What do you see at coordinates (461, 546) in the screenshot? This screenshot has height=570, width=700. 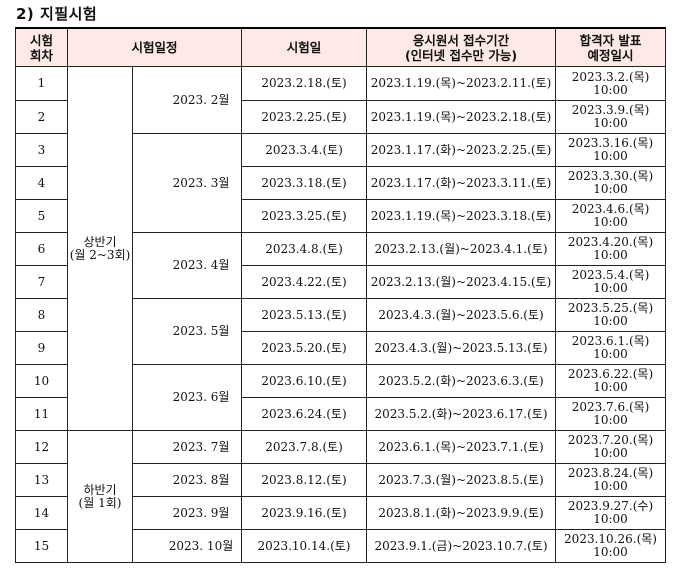 I see `application-period: 2023.9.1.(금)~2023.10.7.(토)` at bounding box center [461, 546].